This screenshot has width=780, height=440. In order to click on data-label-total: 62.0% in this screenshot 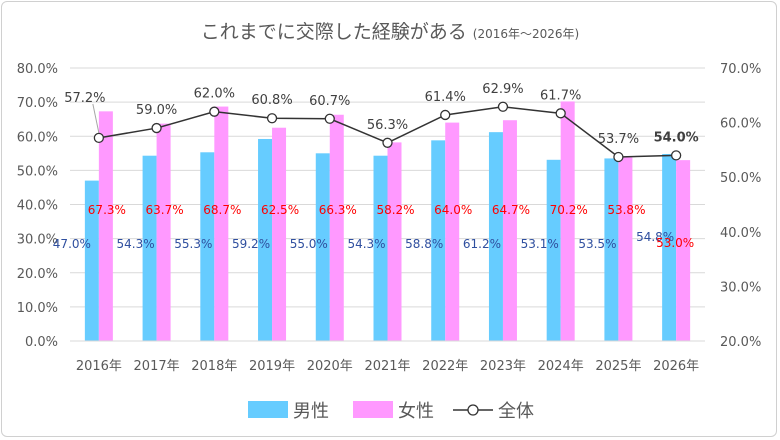, I will do `click(214, 94)`.